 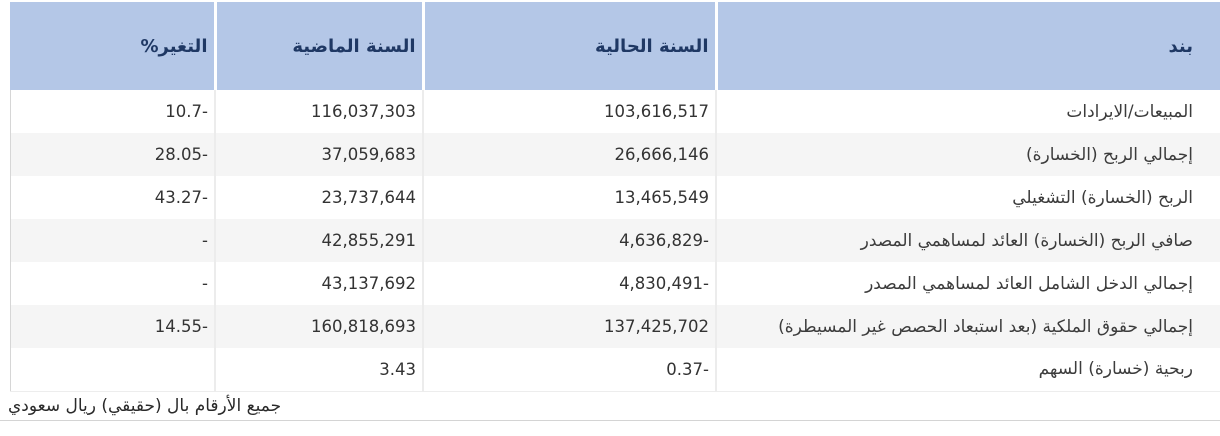 What do you see at coordinates (318, 154) in the screenshot?
I see `cell-previous-year: 37,059,683` at bounding box center [318, 154].